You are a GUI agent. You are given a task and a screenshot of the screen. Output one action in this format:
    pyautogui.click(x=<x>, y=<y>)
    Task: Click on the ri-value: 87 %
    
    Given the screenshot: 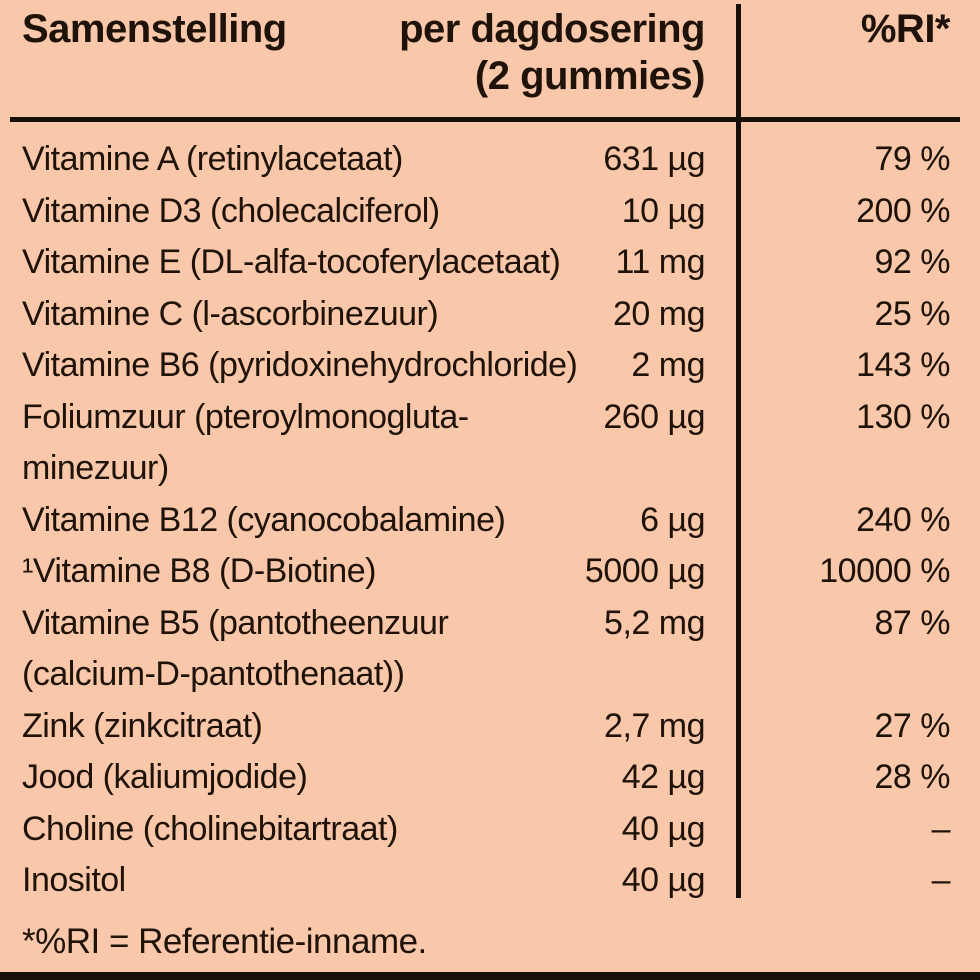 What is the action you would take?
    pyautogui.click(x=912, y=622)
    